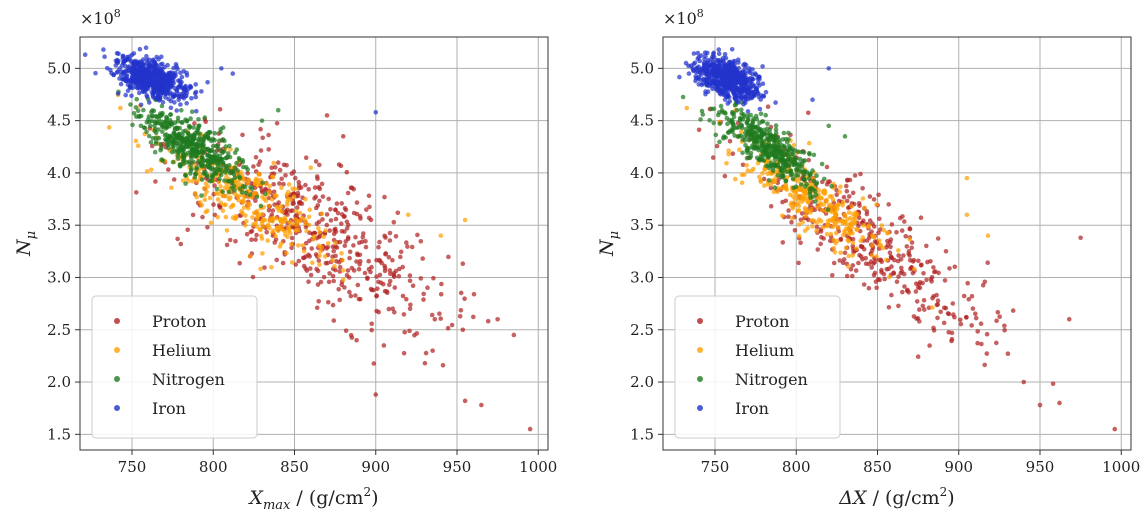 The height and width of the screenshot is (514, 1145). I want to click on y-tick-label: 5.0, so click(59, 68).